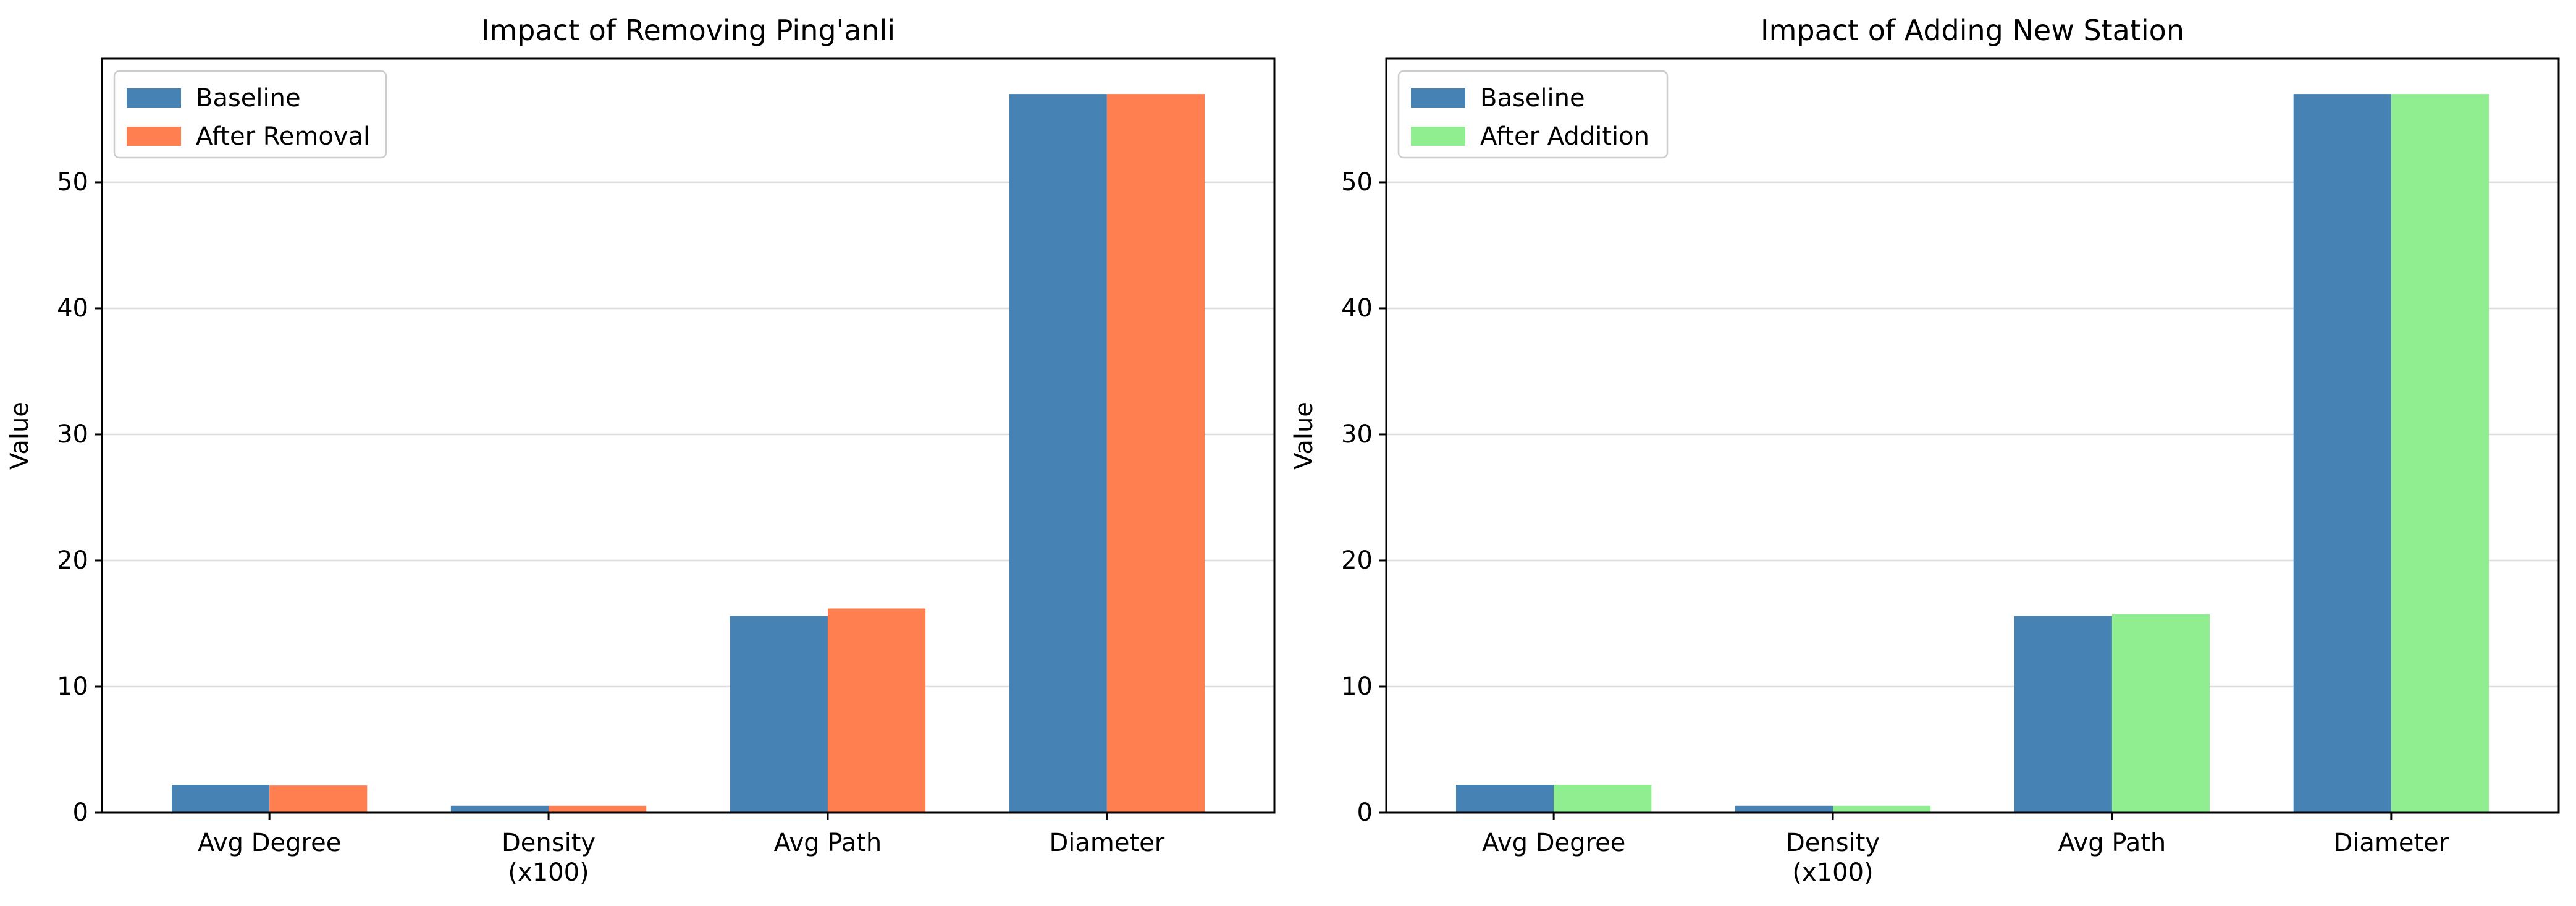 The width and height of the screenshot is (2576, 906). What do you see at coordinates (688, 30) in the screenshot?
I see `chart-title: Impact of Removing Ping'anli` at bounding box center [688, 30].